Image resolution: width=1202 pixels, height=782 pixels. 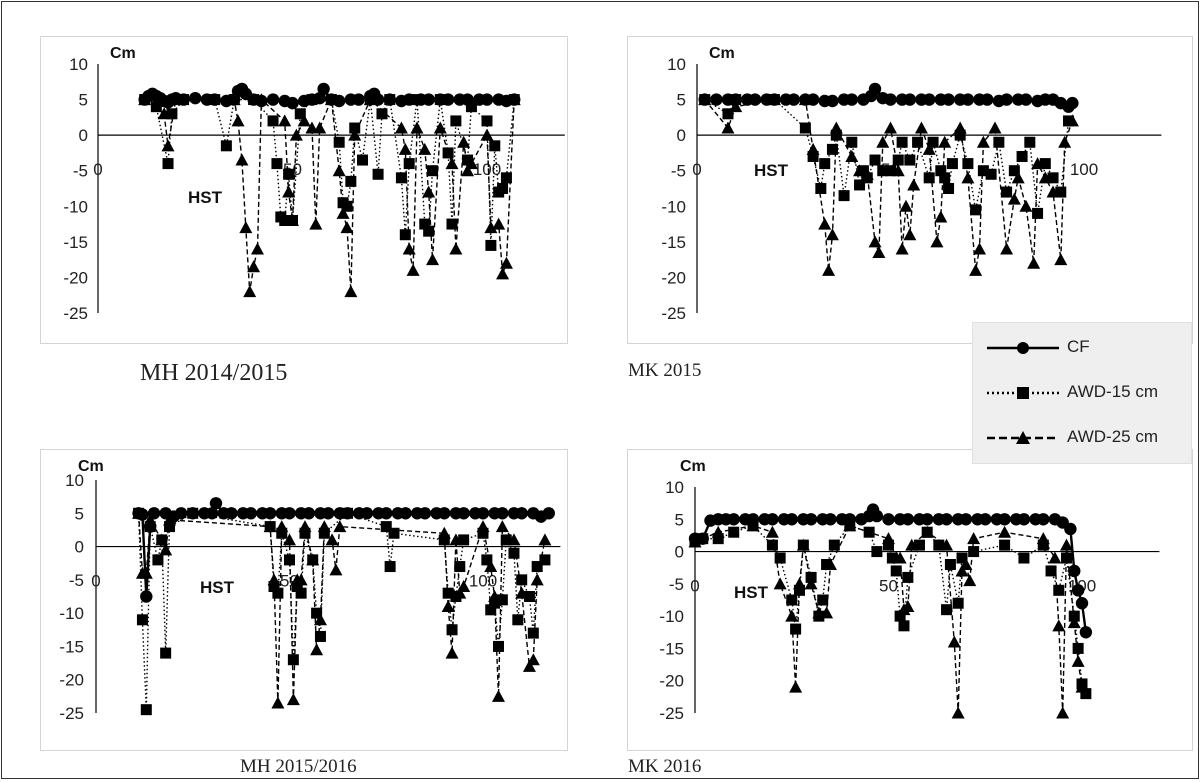 I want to click on y-tick-label: -15, so click(x=71, y=646).